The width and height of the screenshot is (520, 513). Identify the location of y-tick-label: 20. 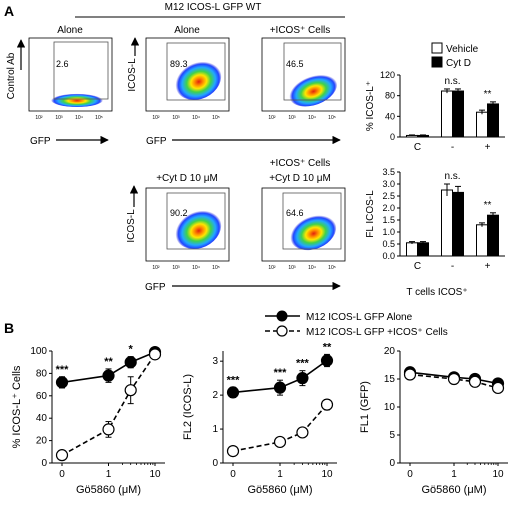
(42, 441).